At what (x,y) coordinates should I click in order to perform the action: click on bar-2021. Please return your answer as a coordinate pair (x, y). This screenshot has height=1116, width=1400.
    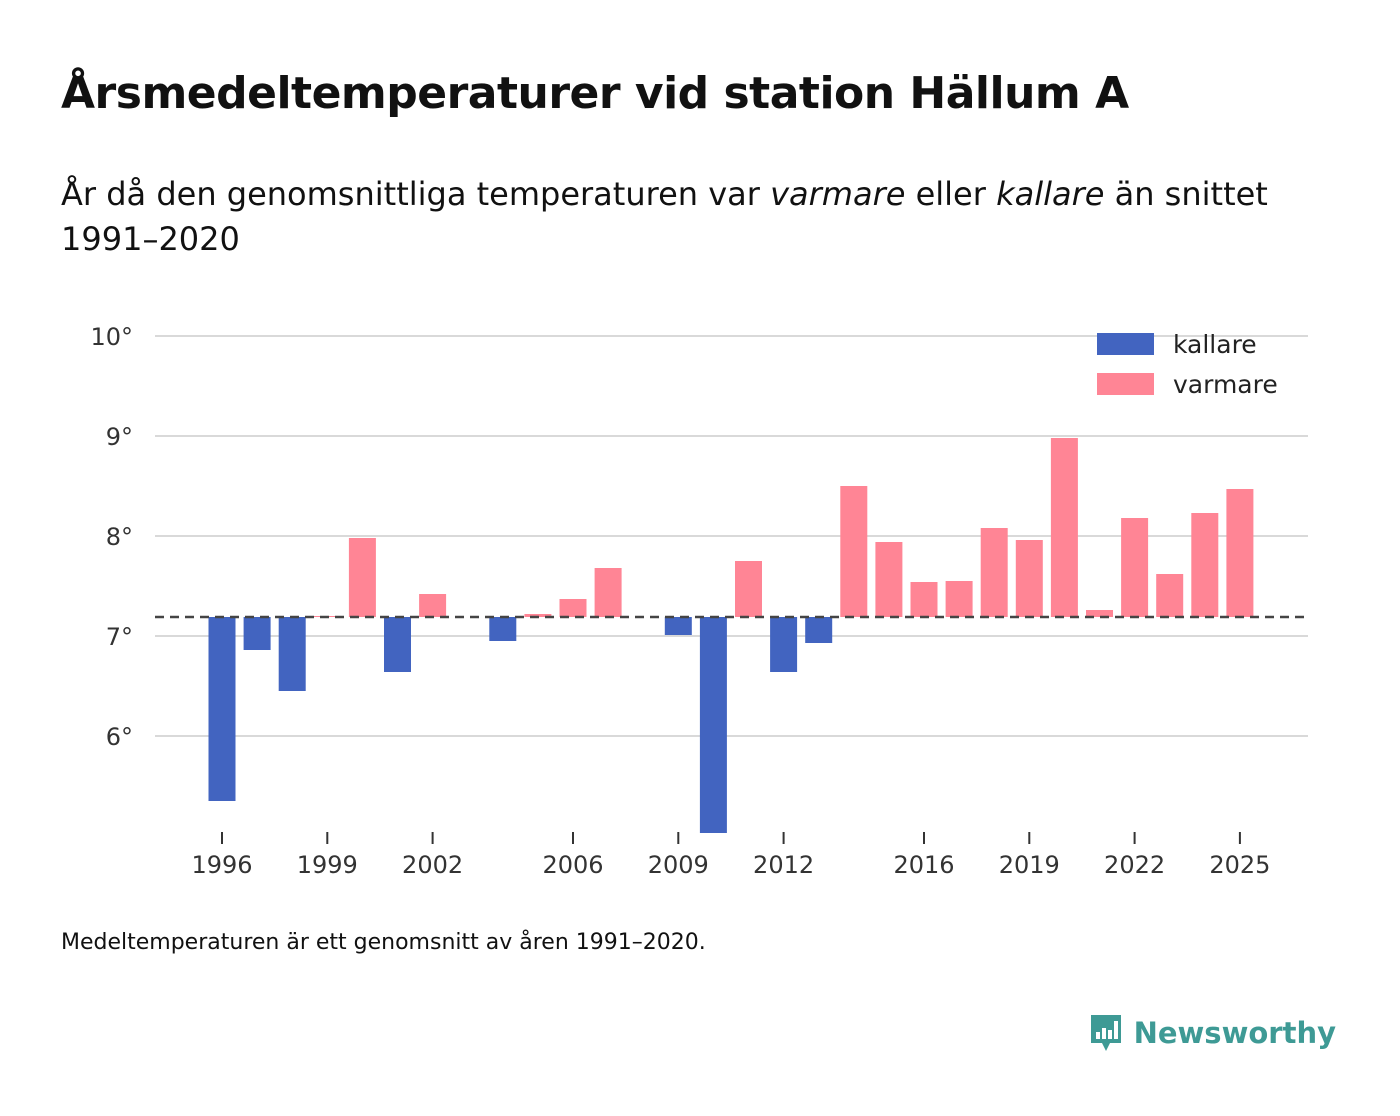
    Looking at the image, I should click on (1099, 613).